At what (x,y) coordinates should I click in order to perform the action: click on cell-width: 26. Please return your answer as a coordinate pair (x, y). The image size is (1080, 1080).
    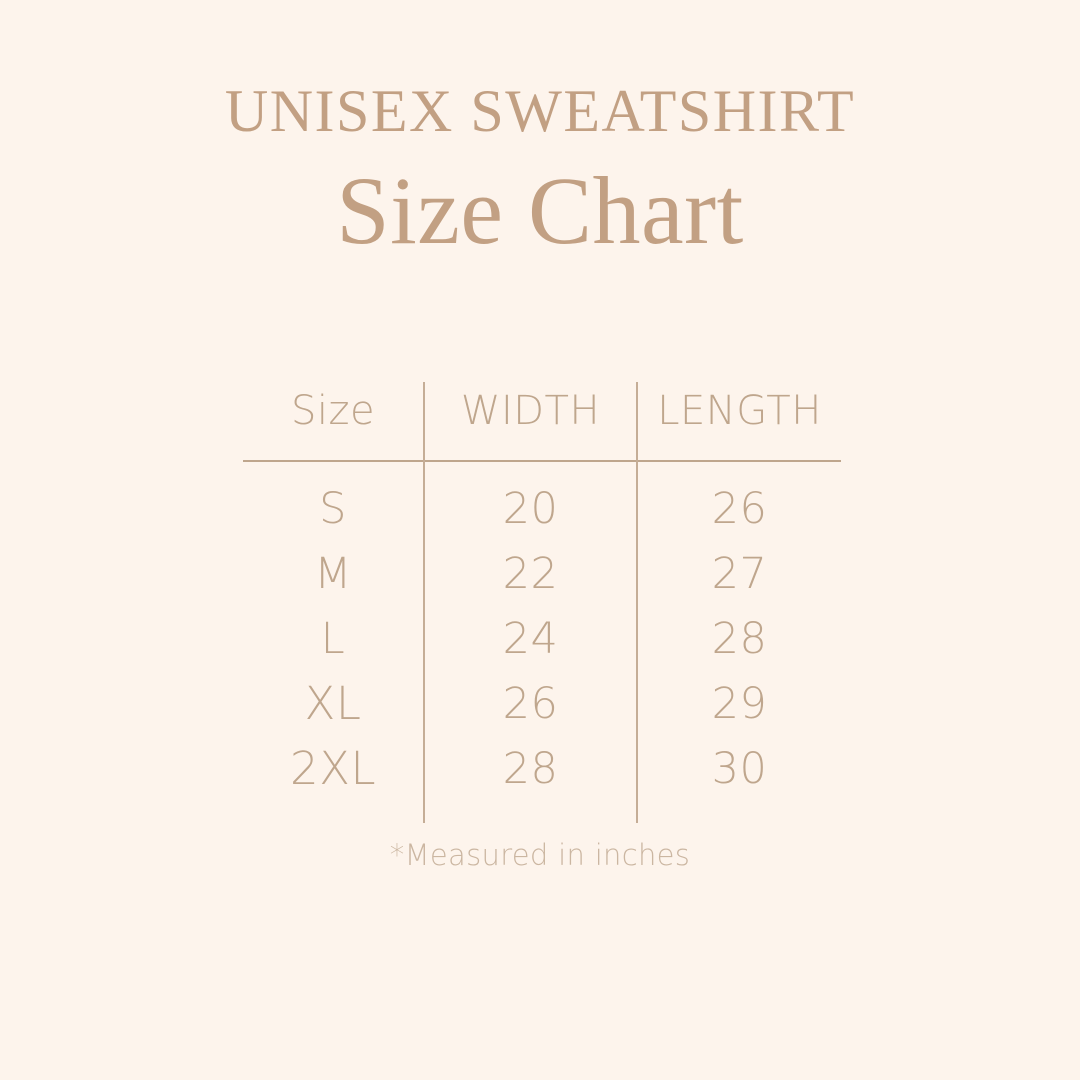
    Looking at the image, I should click on (531, 703).